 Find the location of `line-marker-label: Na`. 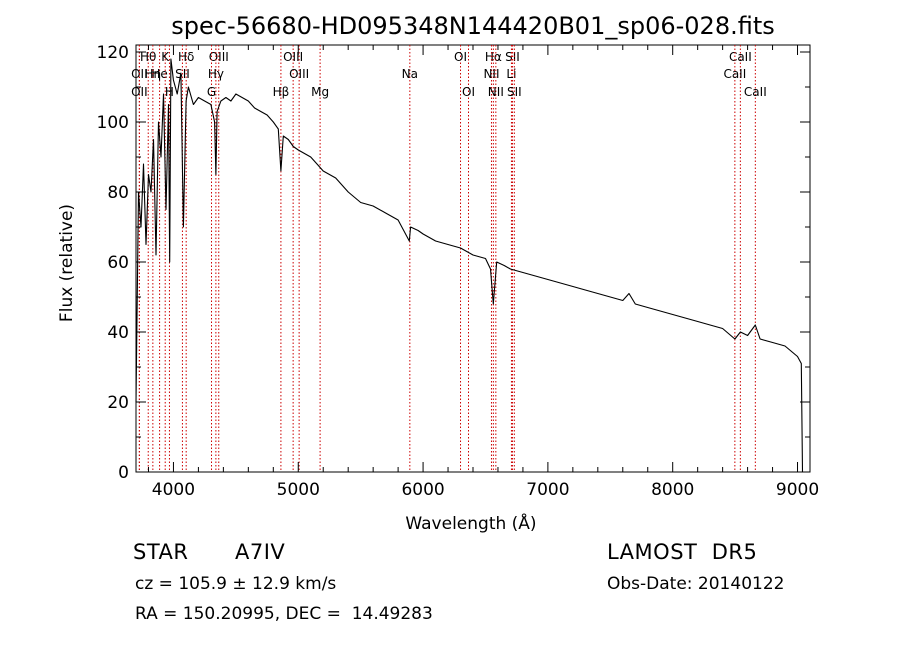

line-marker-label: Na is located at coordinates (410, 74).